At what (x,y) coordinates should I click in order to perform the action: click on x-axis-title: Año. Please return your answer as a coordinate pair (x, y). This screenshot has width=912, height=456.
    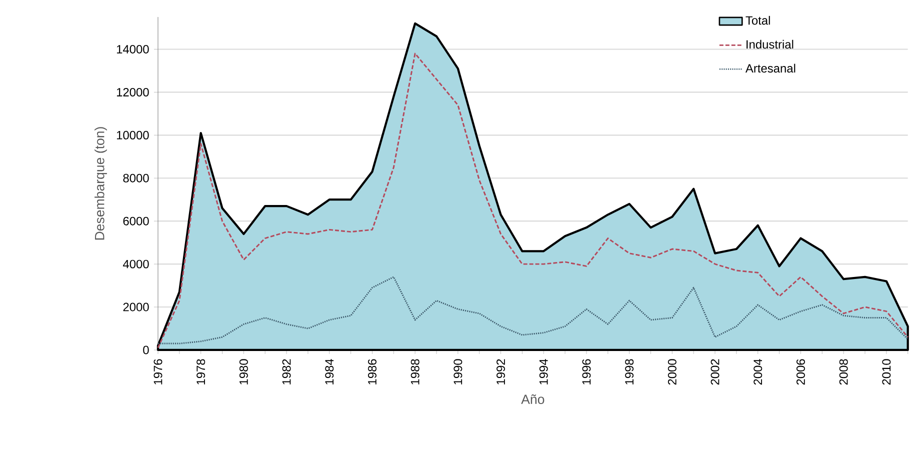
    Looking at the image, I should click on (532, 399).